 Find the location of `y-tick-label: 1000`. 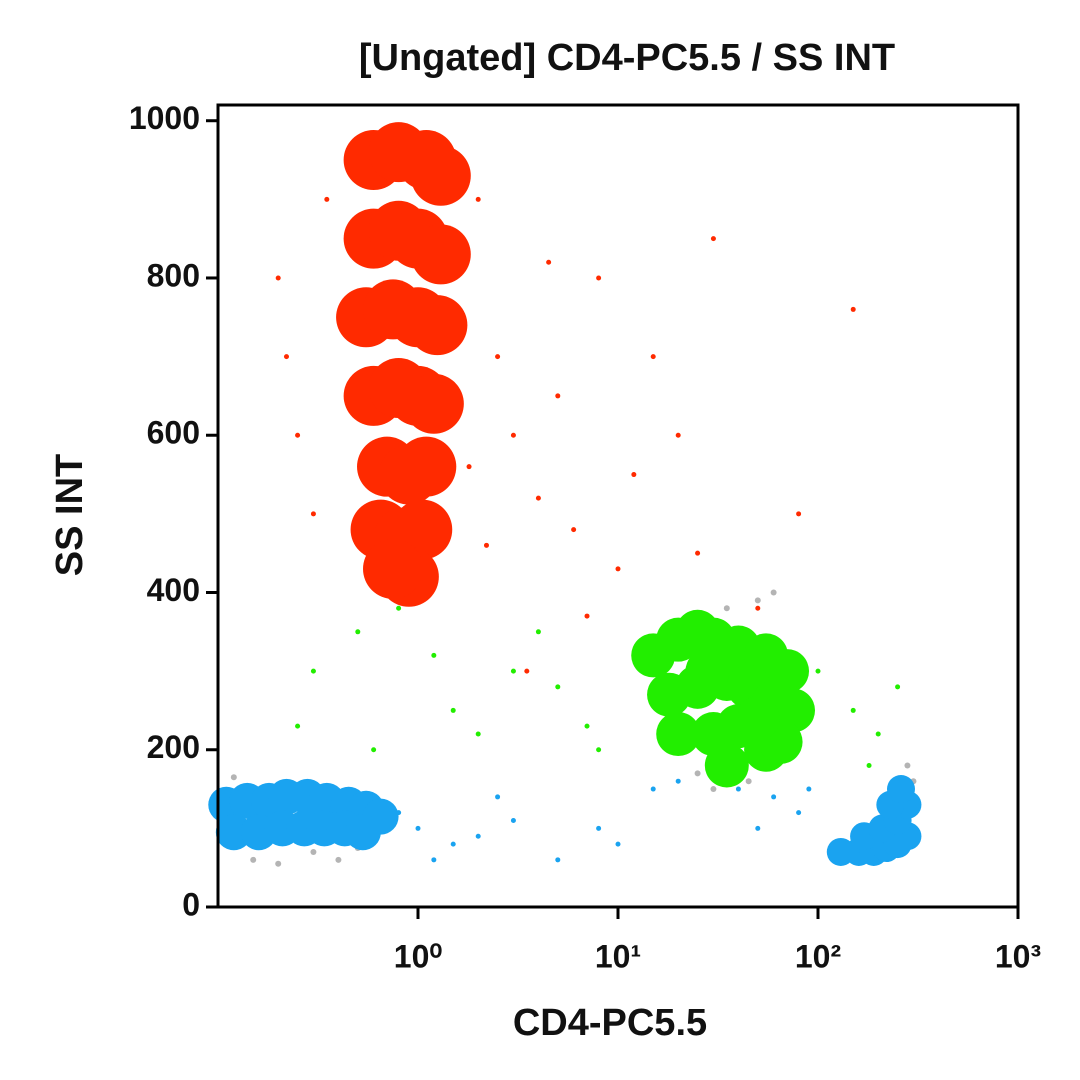

y-tick-label: 1000 is located at coordinates (164, 118).